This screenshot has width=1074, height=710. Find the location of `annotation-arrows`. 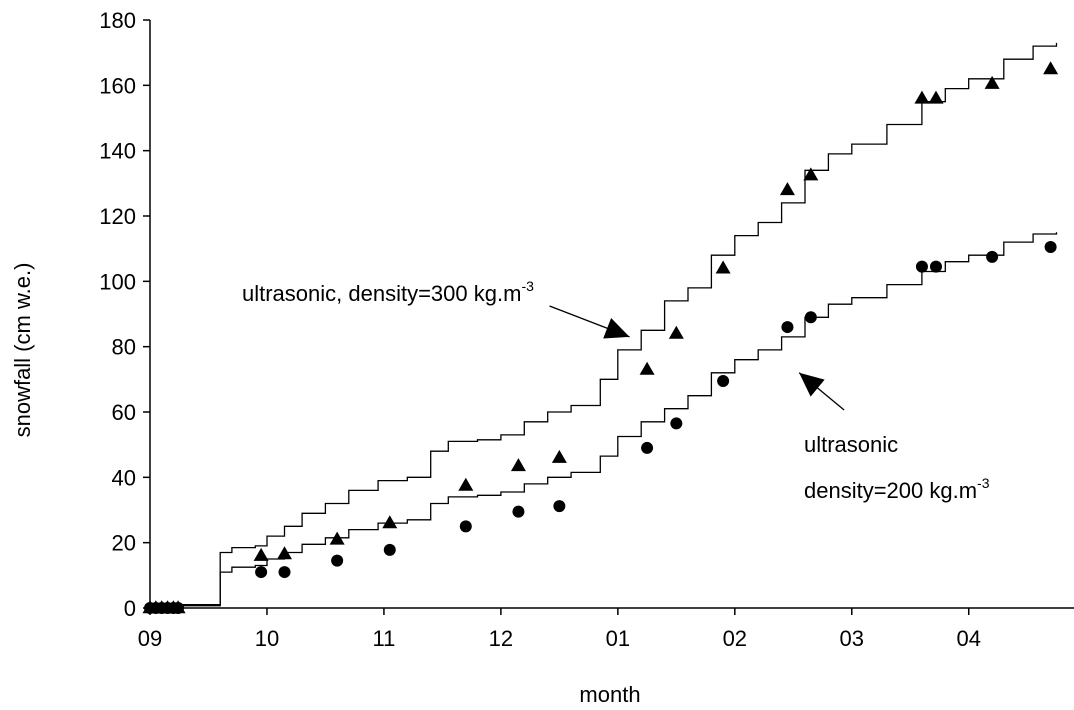

annotation-arrows is located at coordinates (697, 358).